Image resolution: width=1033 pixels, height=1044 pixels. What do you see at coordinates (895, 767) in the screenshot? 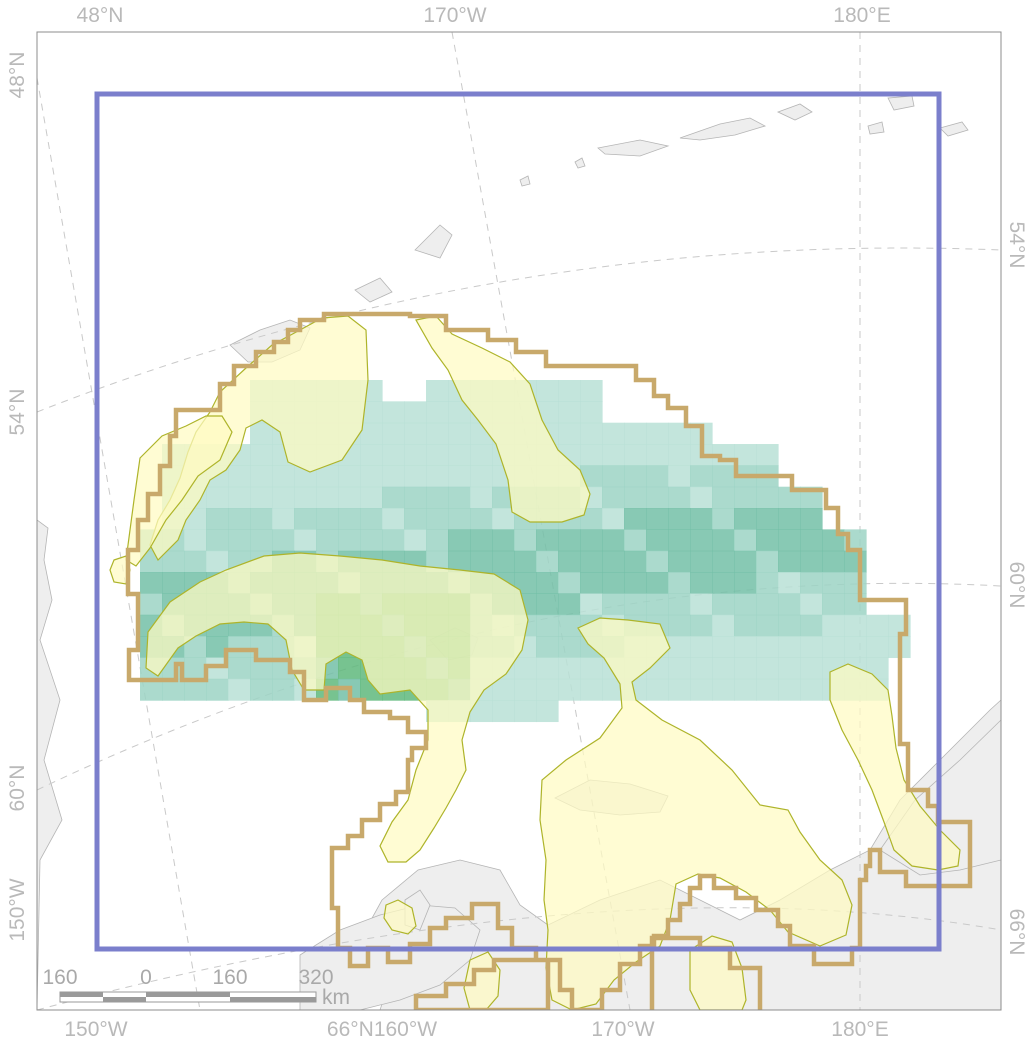
I see `habitat-west-chukotka` at bounding box center [895, 767].